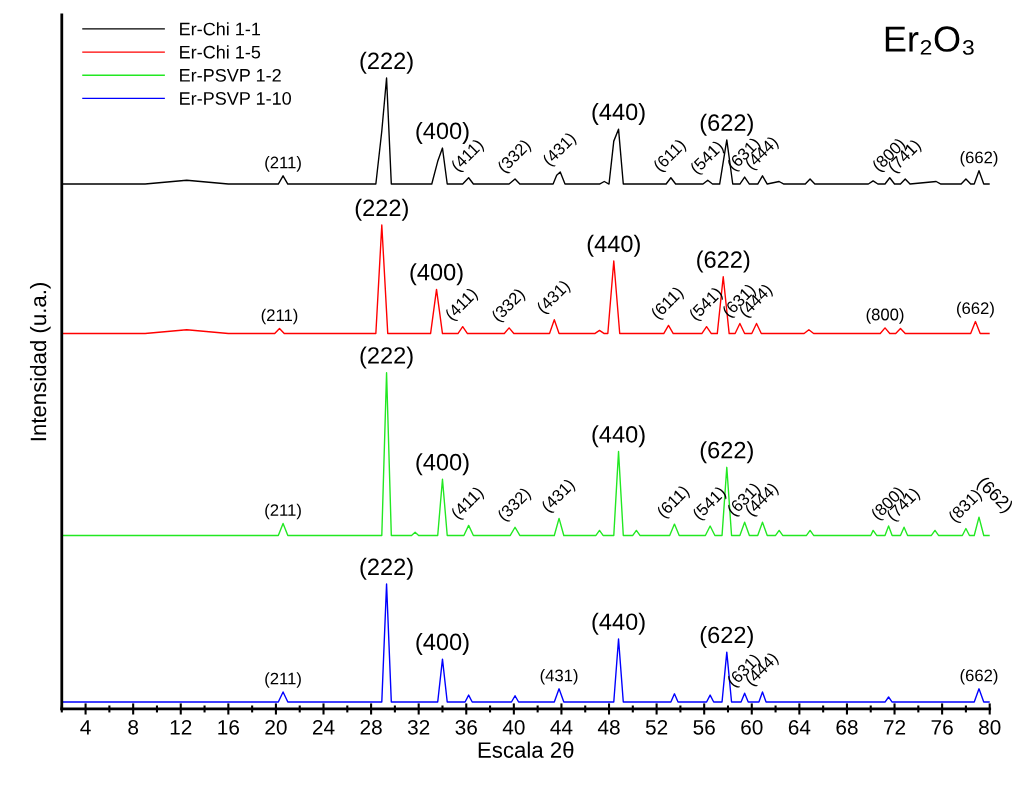 This screenshot has height=786, width=1013. I want to click on x-tick-label: 44, so click(561, 727).